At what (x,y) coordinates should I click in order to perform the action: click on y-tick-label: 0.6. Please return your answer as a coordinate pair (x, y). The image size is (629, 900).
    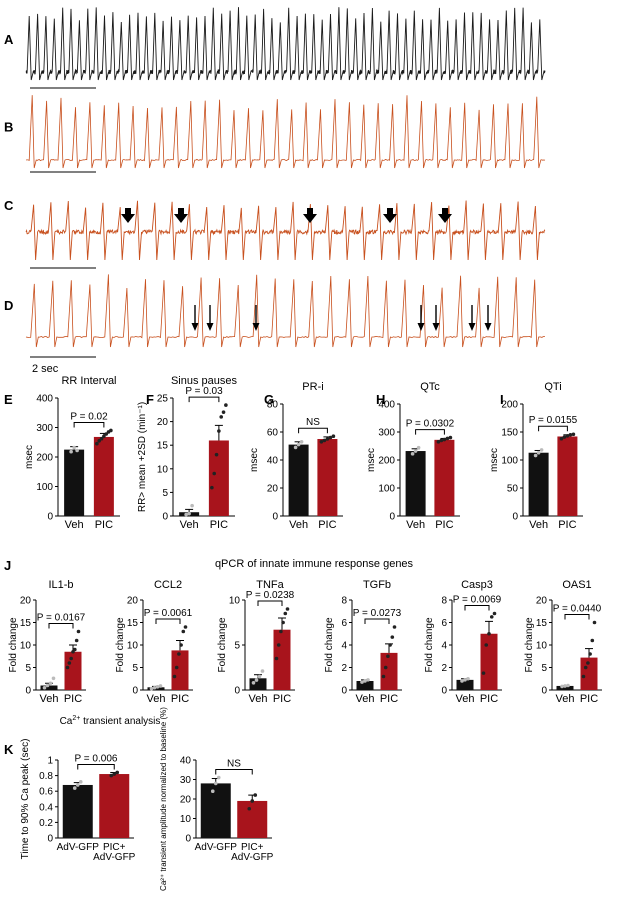
    Looking at the image, I should click on (46, 792).